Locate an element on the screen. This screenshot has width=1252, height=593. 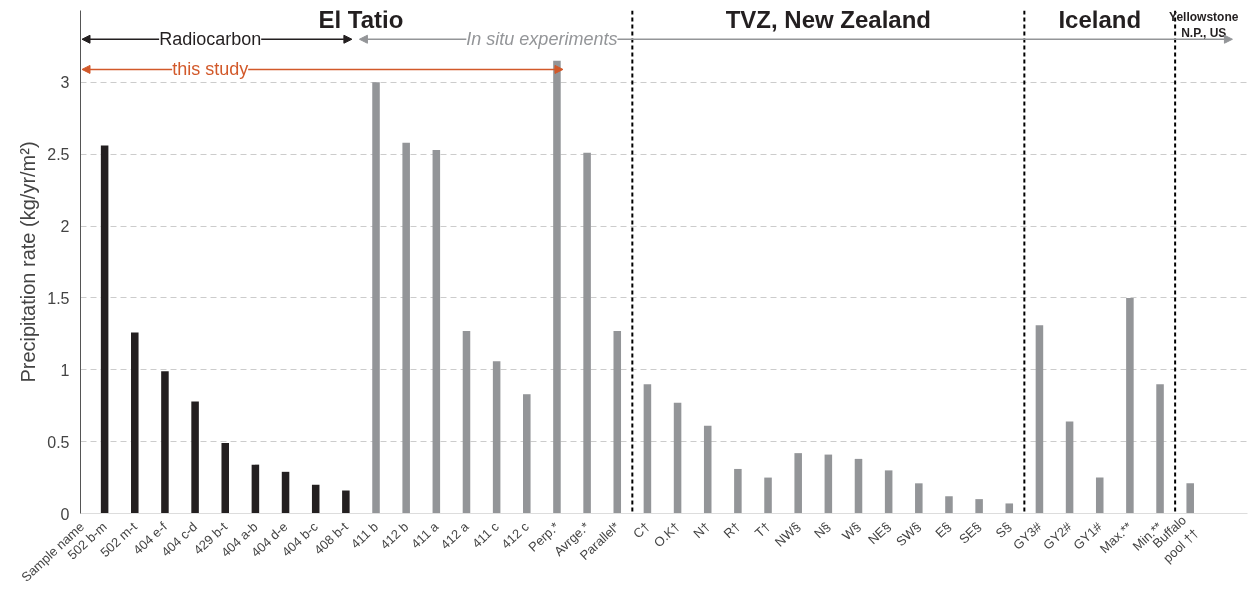
x-tick-label: S§ is located at coordinates (1003, 530).